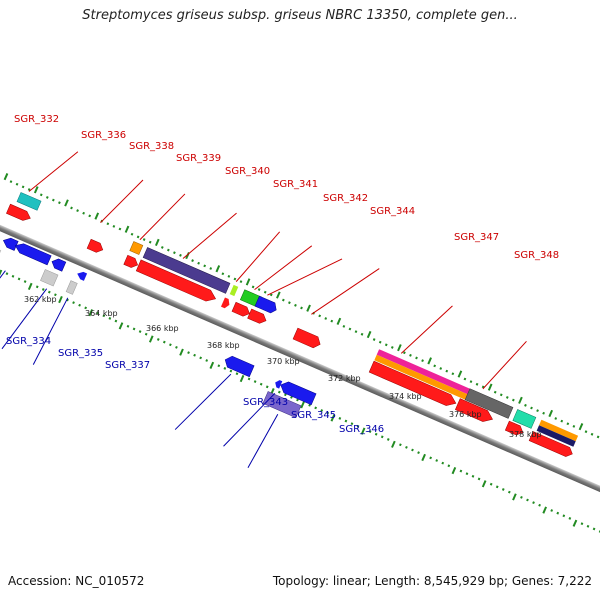 The image size is (600, 600). Describe the element at coordinates (101, 313) in the screenshot. I see `ruler-label: 364 kbp` at that location.